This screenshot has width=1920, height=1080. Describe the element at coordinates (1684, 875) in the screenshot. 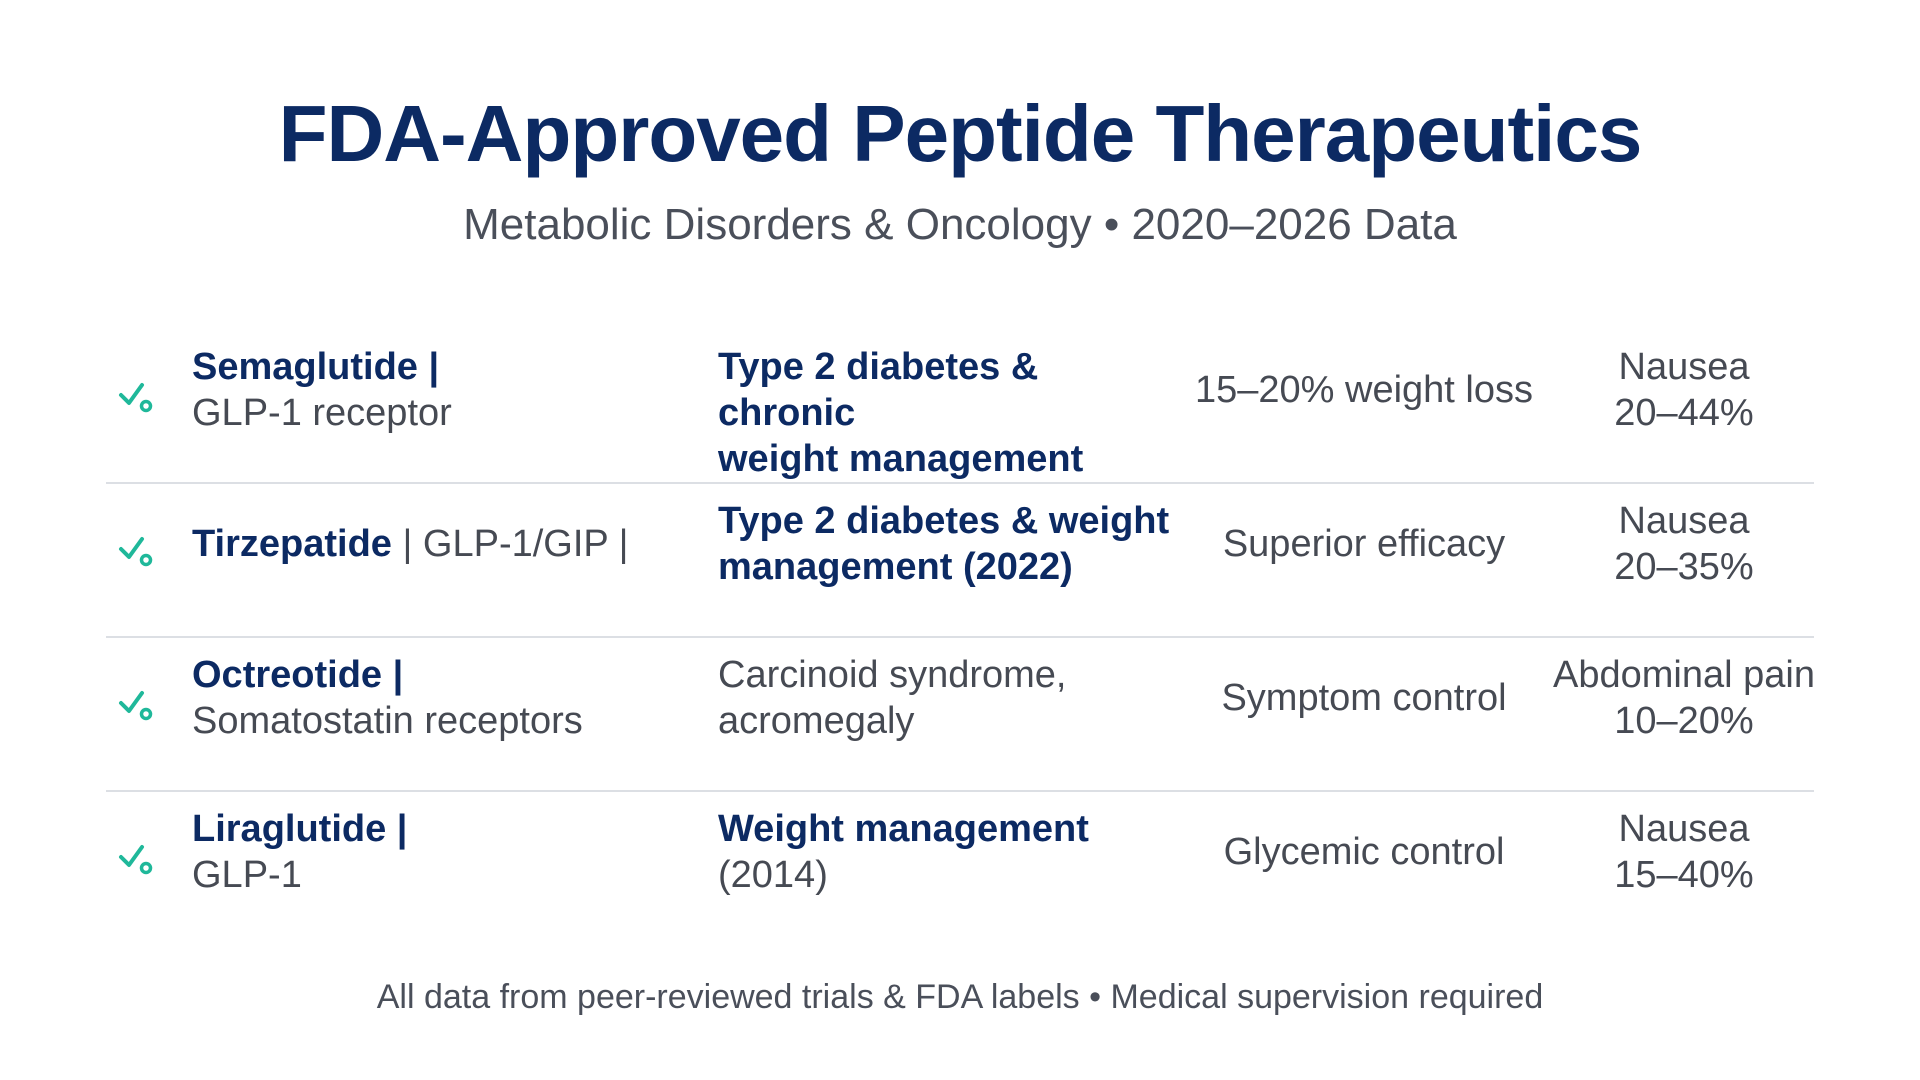

I see `side-effect-rate: 15–40%` at that location.